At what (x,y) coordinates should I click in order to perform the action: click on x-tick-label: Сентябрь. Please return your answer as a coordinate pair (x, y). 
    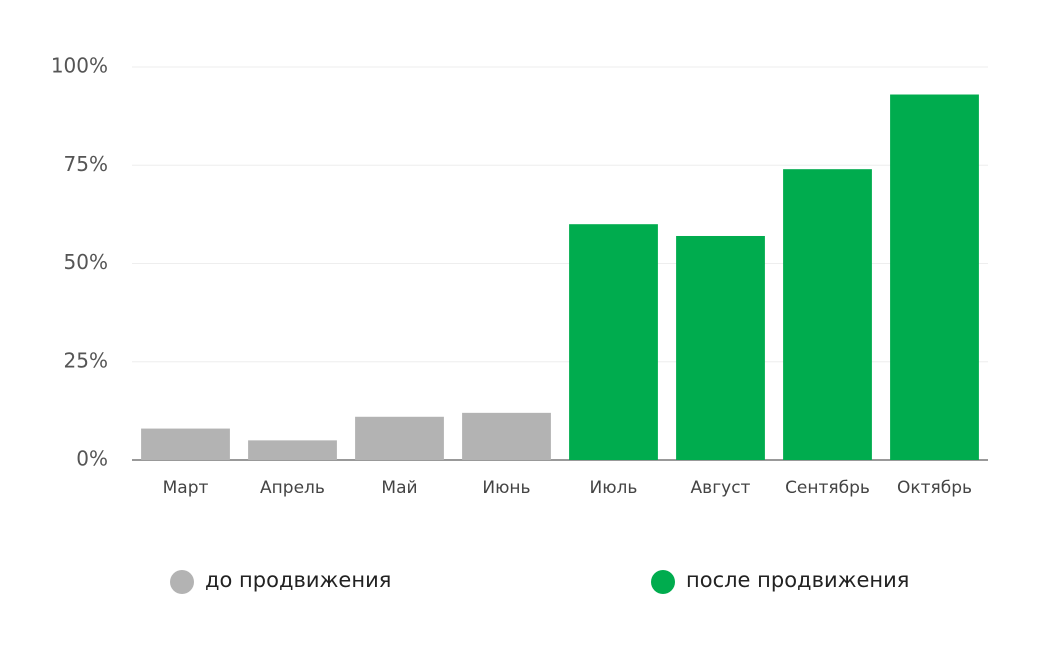
    Looking at the image, I should click on (827, 488).